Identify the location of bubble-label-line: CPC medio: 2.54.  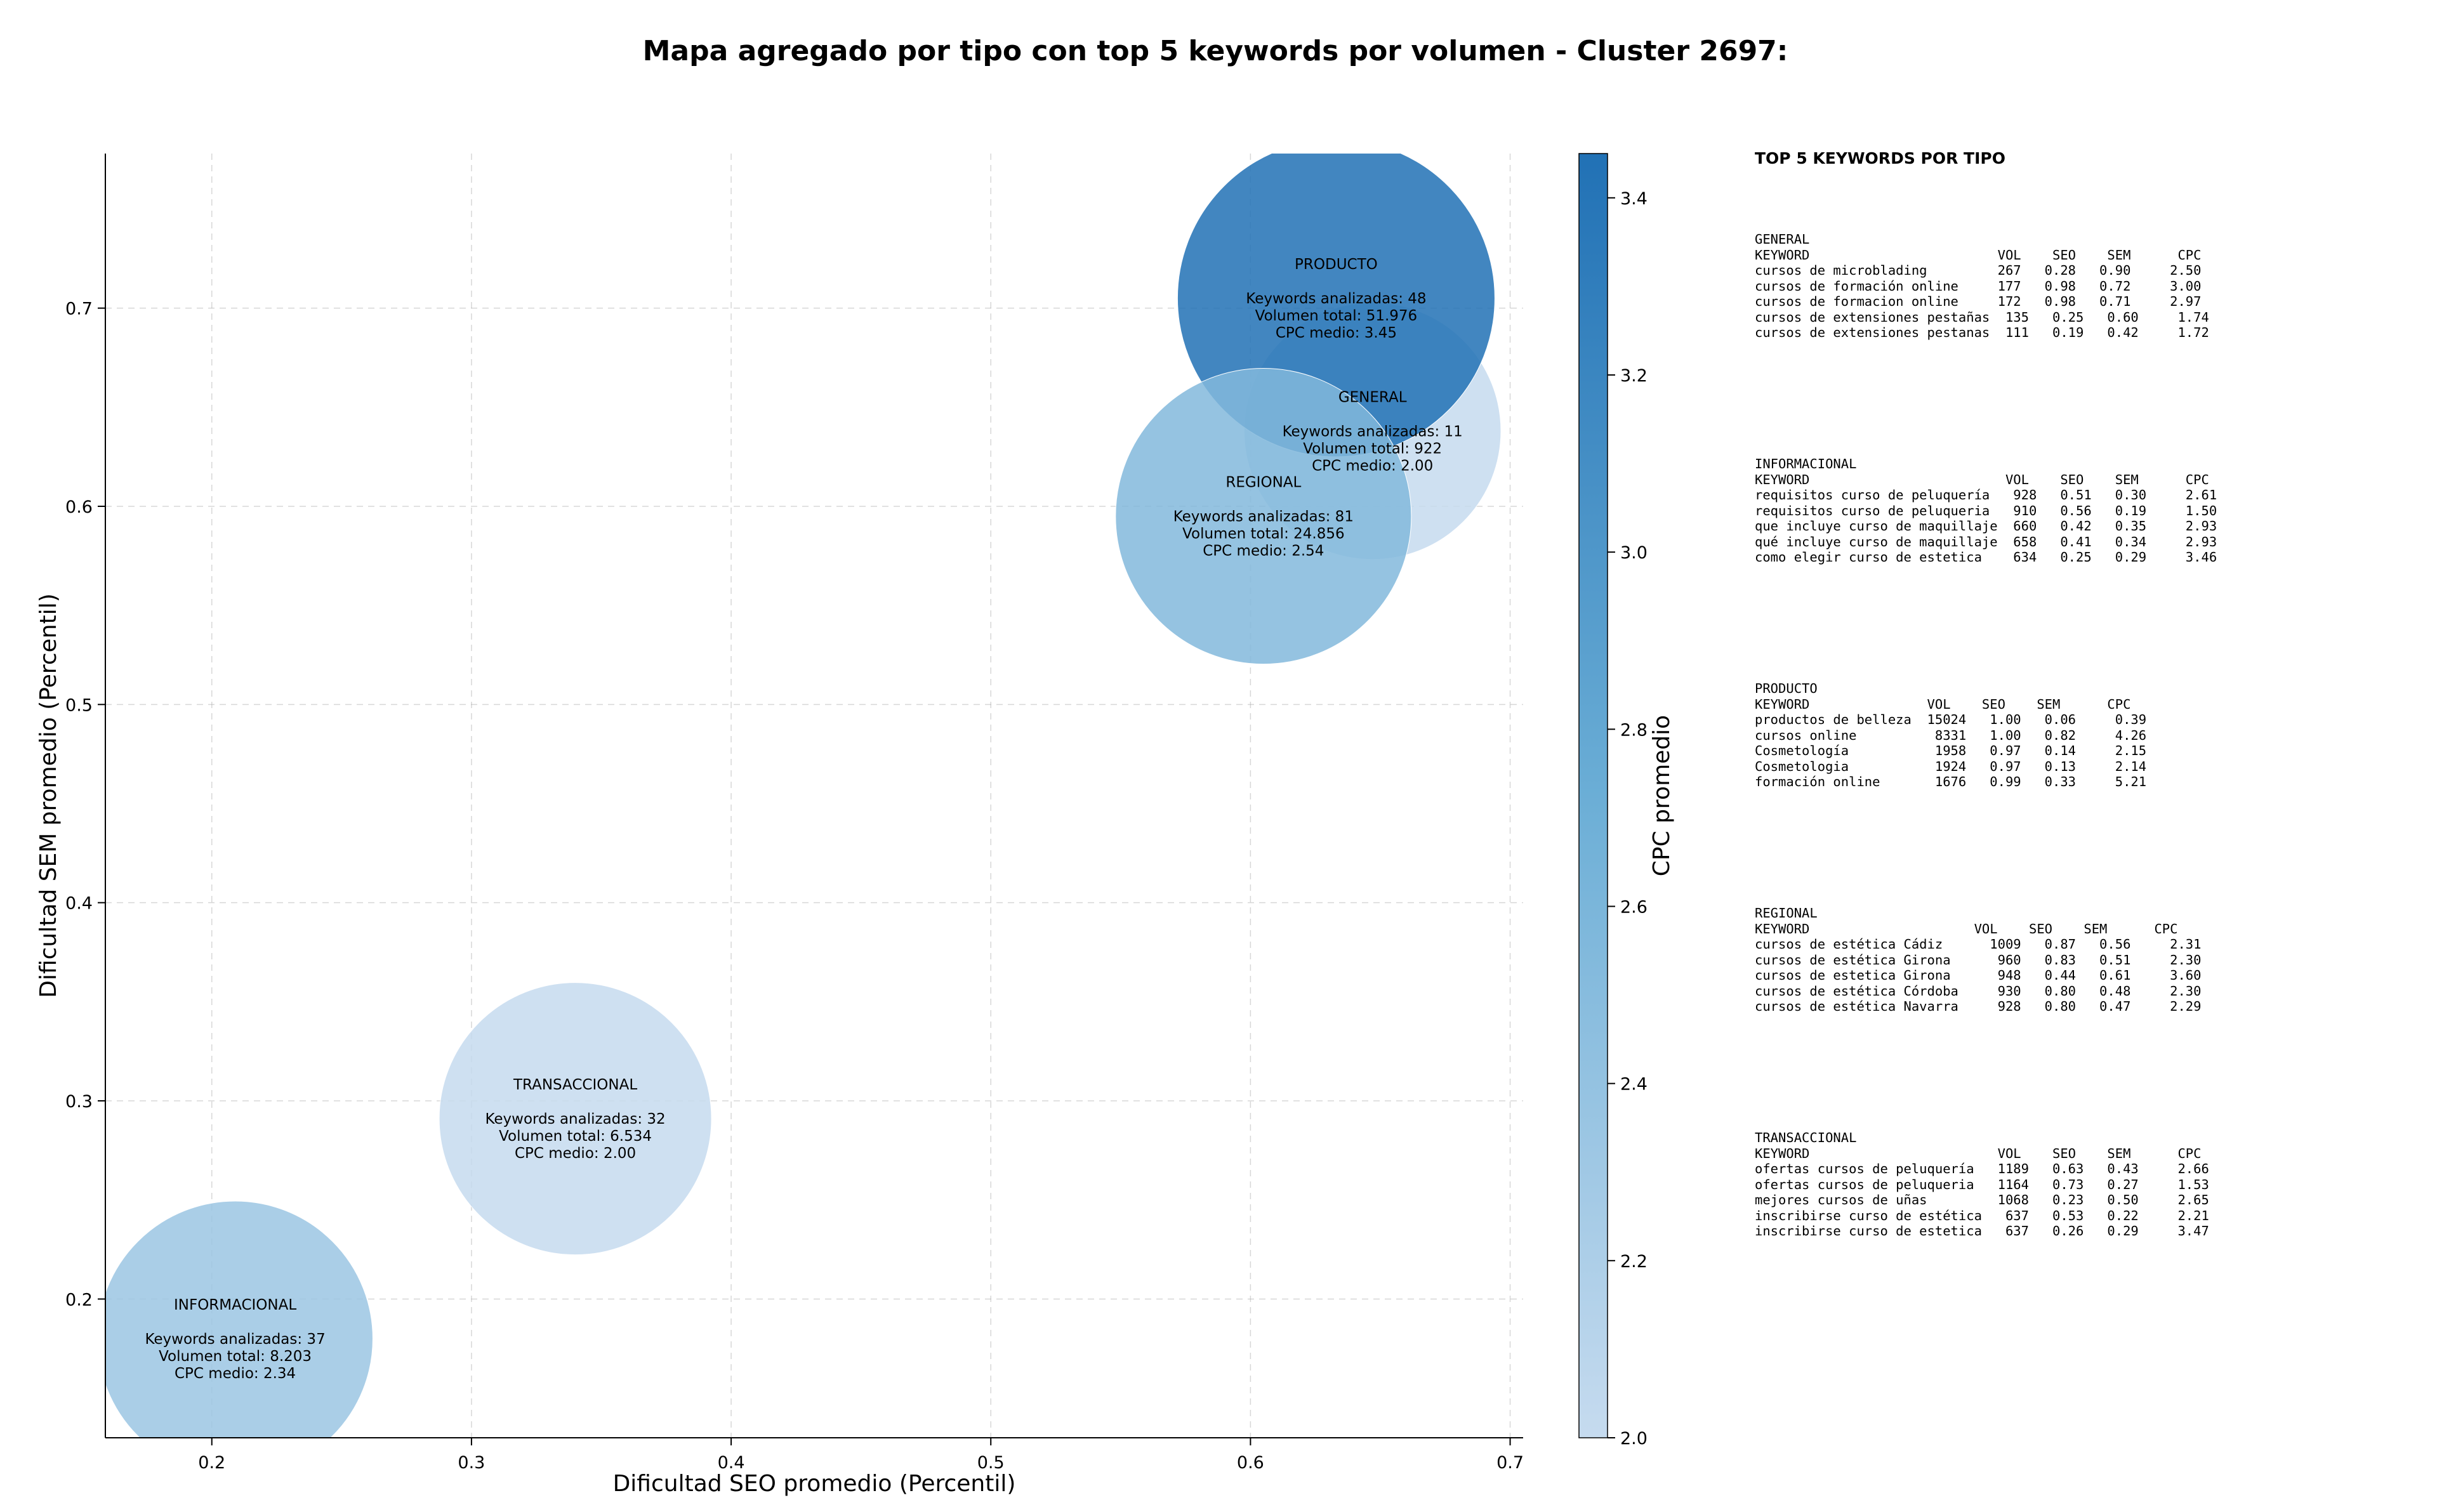
(1263, 552).